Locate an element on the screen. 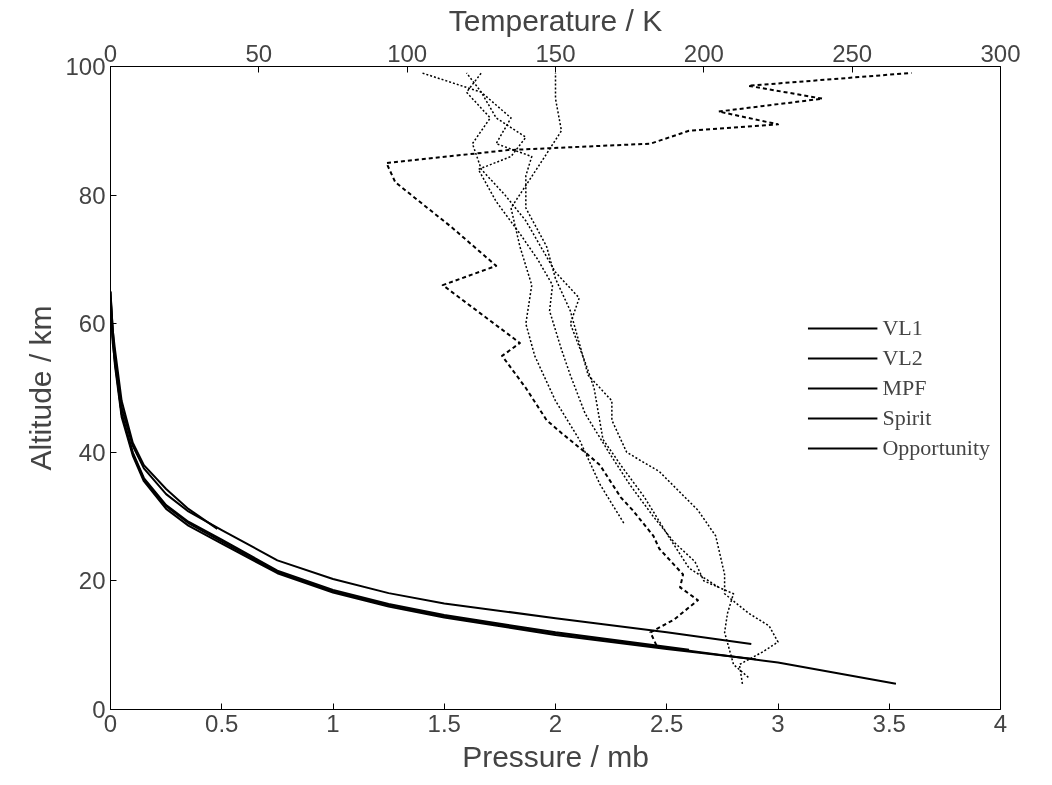 The width and height of the screenshot is (1052, 785). x-tick-label: 0.5 is located at coordinates (222, 723).